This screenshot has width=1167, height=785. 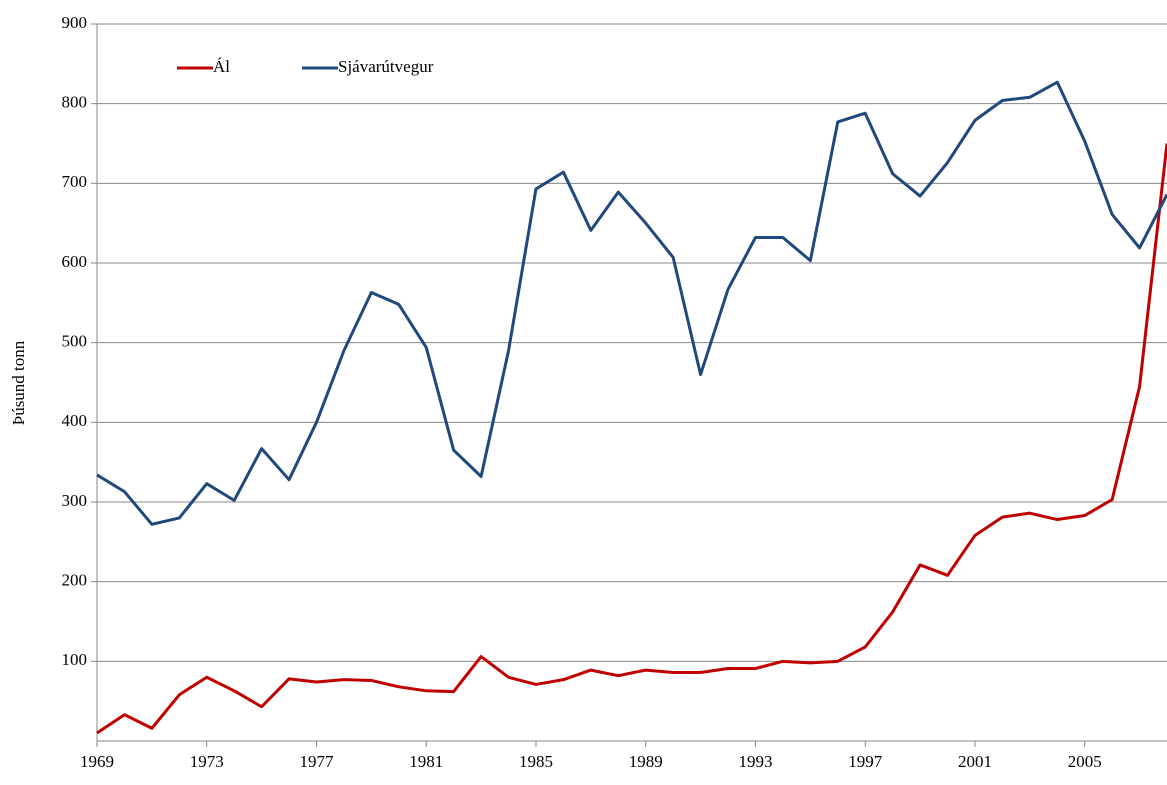 I want to click on y-tick-label: 100, so click(x=75, y=659).